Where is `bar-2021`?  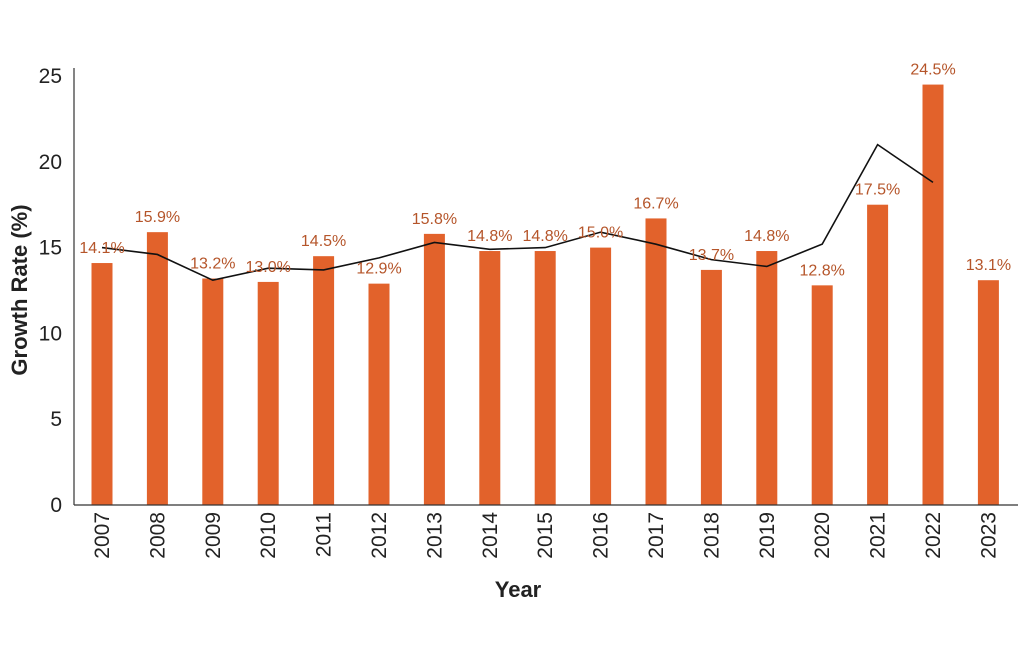
bar-2021 is located at coordinates (878, 354).